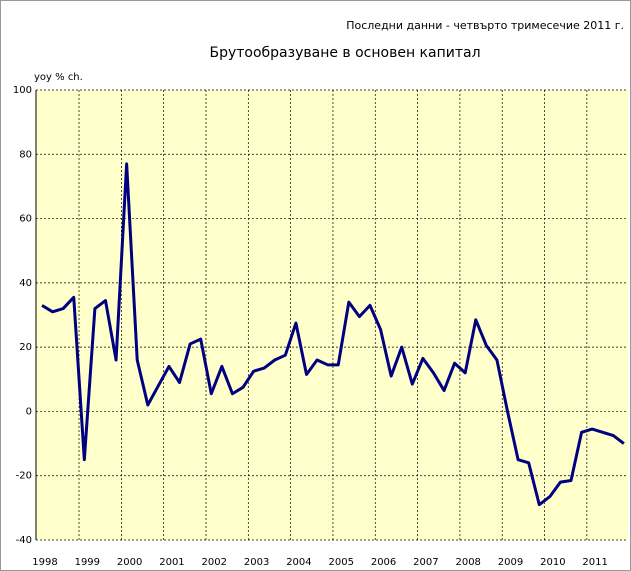  I want to click on x-tick-label: 2005, so click(341, 562).